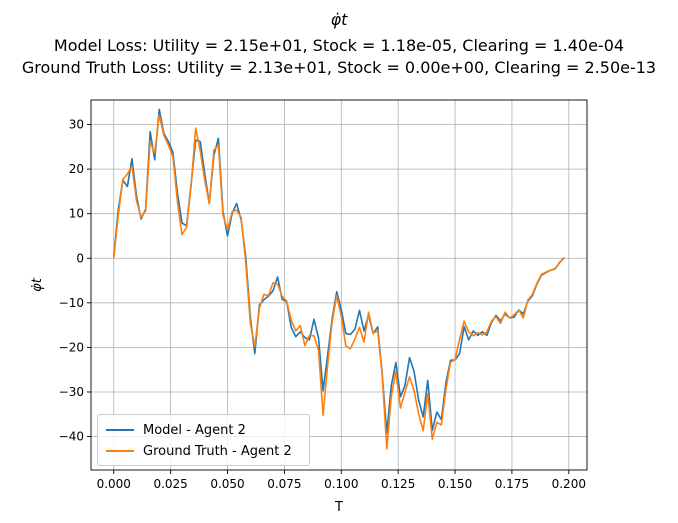  What do you see at coordinates (203, 440) in the screenshot?
I see `legend: Model - Agent 2 Ground Truth - Agent 2` at bounding box center [203, 440].